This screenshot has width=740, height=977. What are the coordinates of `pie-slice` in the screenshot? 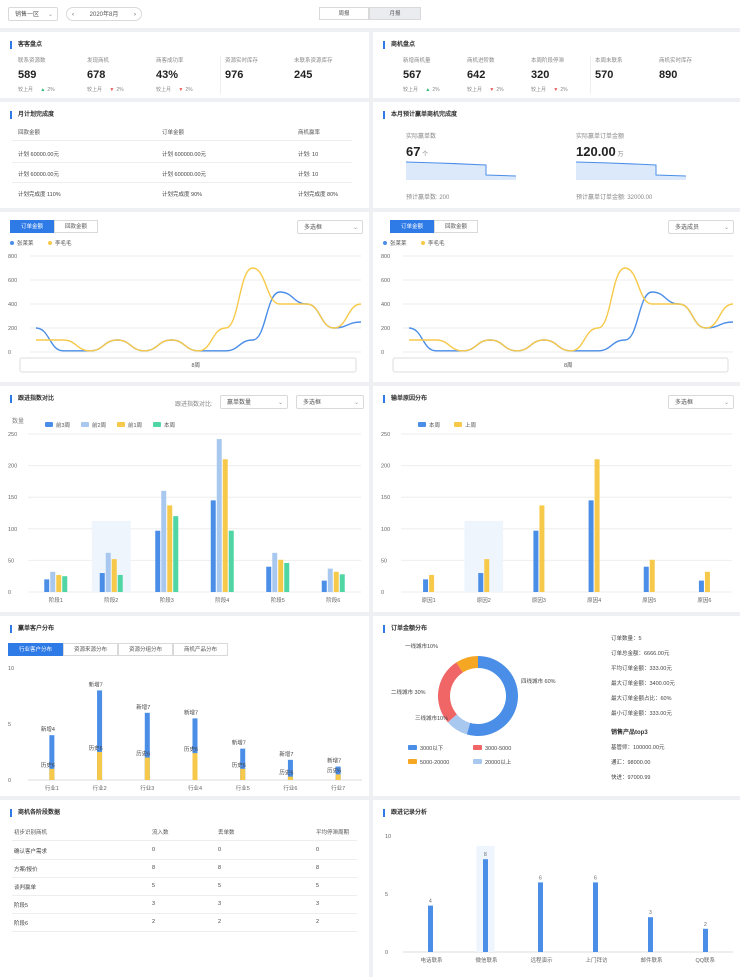 It's located at (467, 664).